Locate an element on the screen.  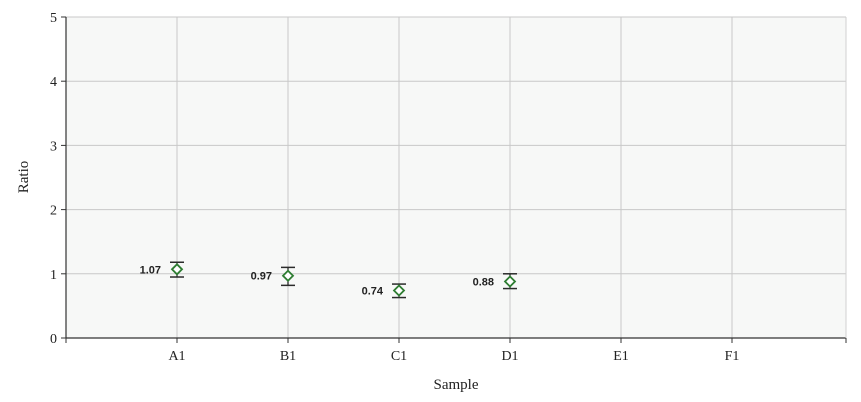
data-point-a1: 1.07 is located at coordinates (162, 269).